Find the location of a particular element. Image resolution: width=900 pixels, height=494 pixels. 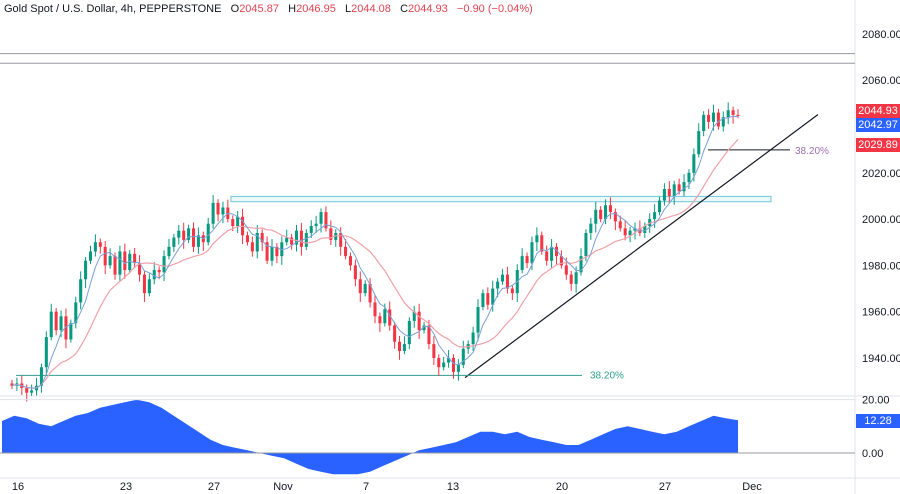

price-tick-label: 1940.00 is located at coordinates (881, 359).